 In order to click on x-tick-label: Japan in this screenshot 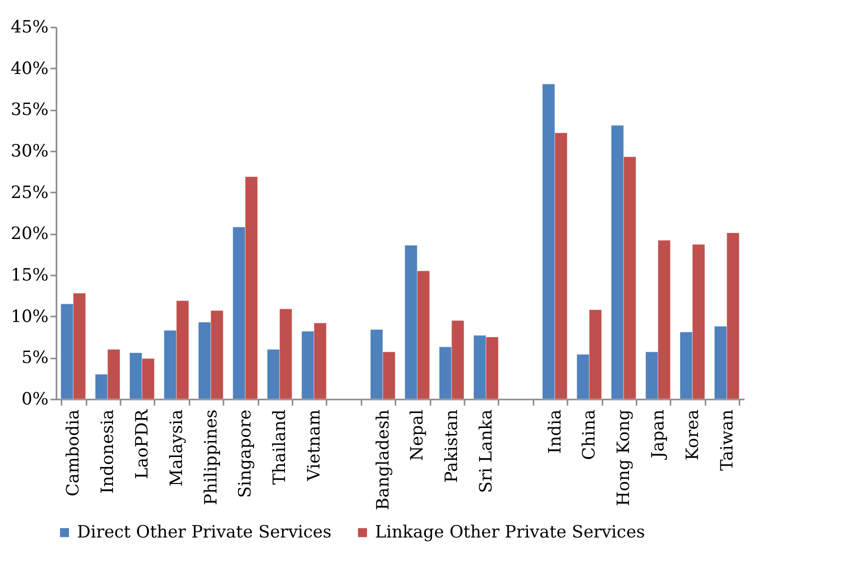, I will do `click(658, 434)`.